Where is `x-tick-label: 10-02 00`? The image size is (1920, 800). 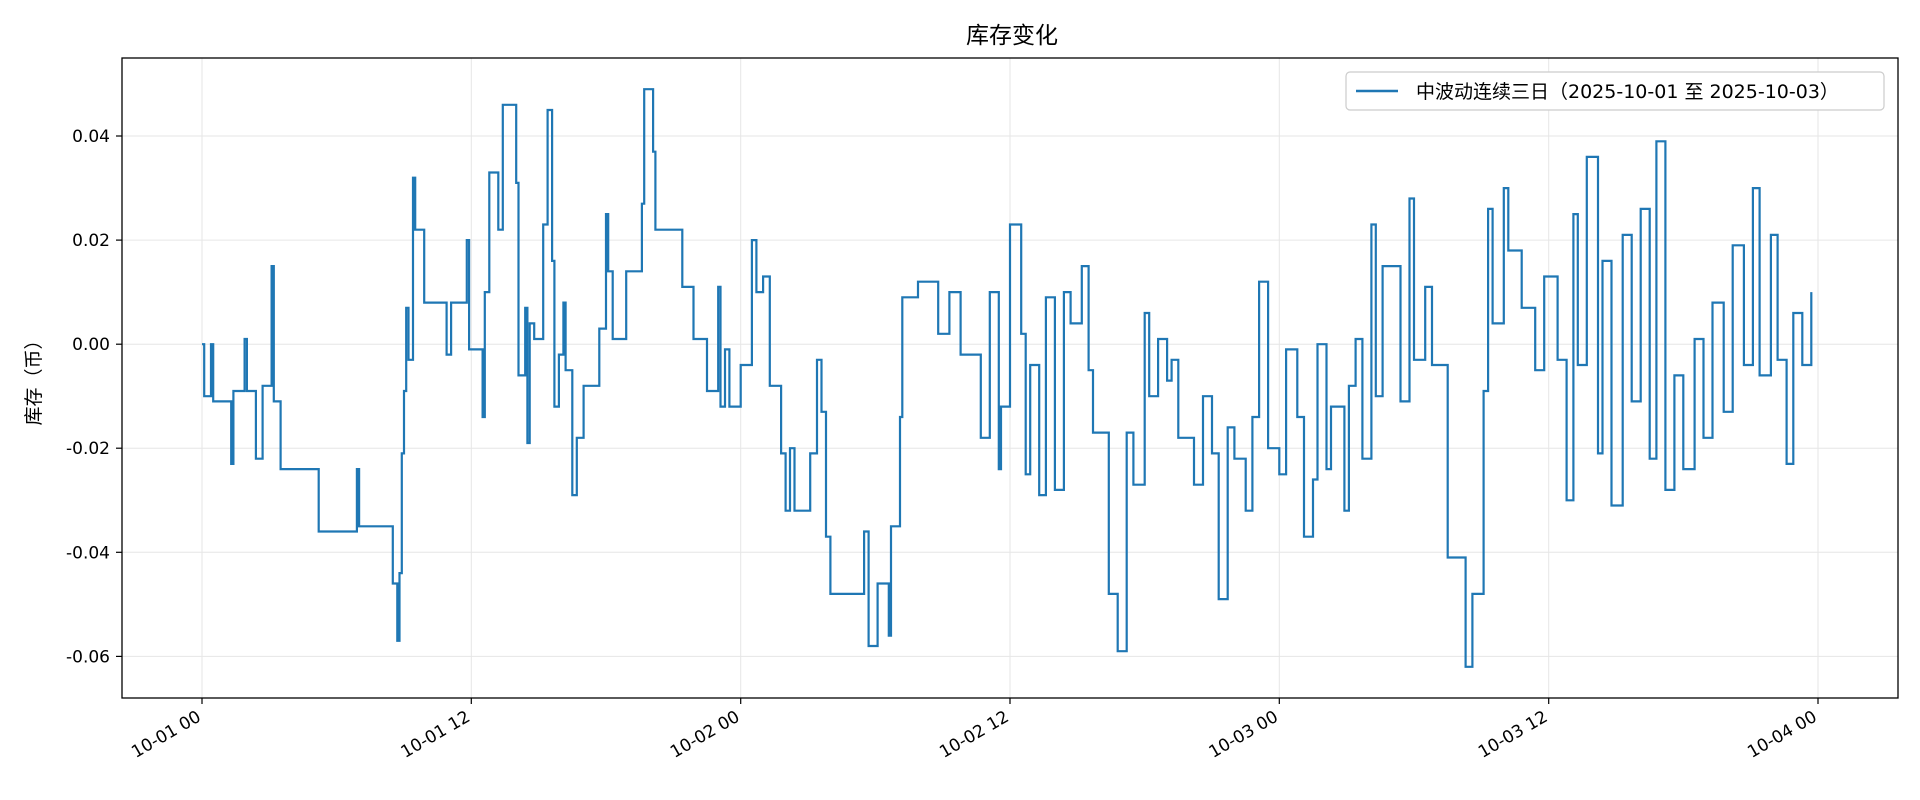 x-tick-label: 10-02 00 is located at coordinates (705, 735).